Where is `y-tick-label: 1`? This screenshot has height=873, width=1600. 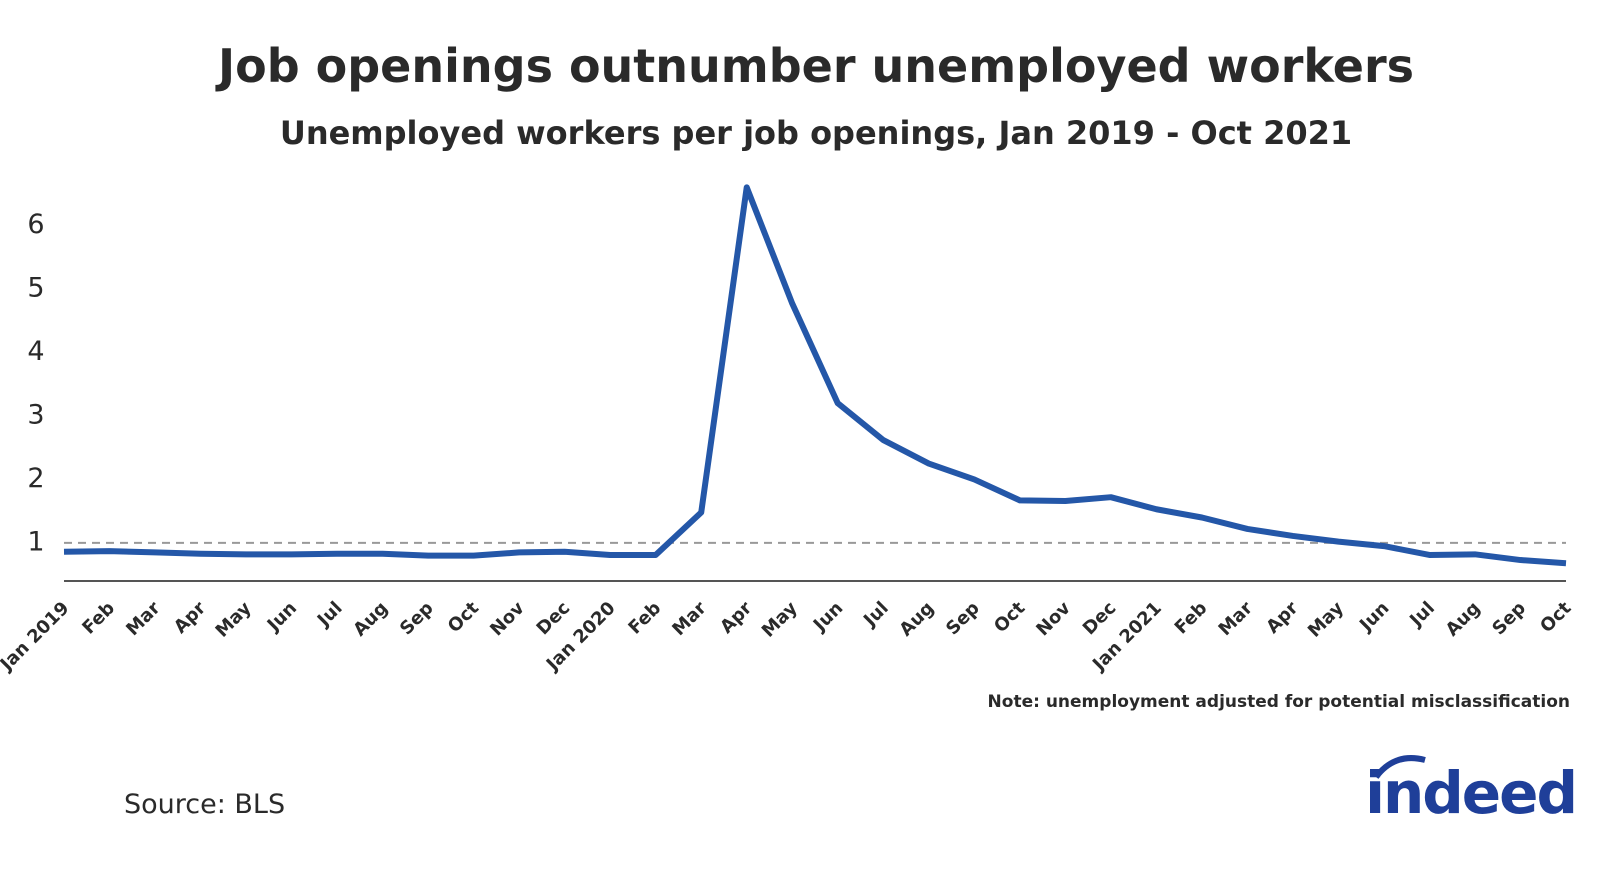
y-tick-label: 1 is located at coordinates (35, 541).